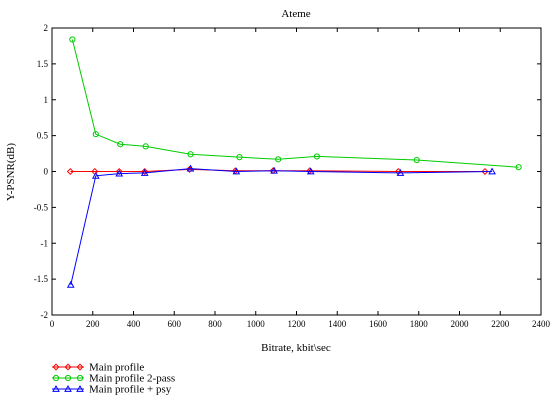 The width and height of the screenshot is (554, 406). What do you see at coordinates (43, 136) in the screenshot?
I see `y-tick-label: 0.5` at bounding box center [43, 136].